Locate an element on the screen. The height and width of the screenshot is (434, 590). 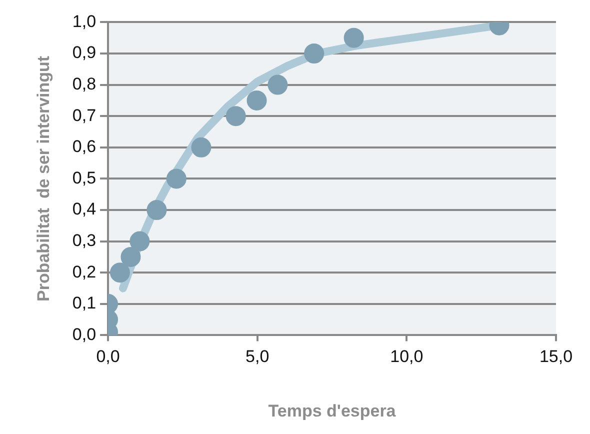
x-tick-label: 15,0 is located at coordinates (556, 356).